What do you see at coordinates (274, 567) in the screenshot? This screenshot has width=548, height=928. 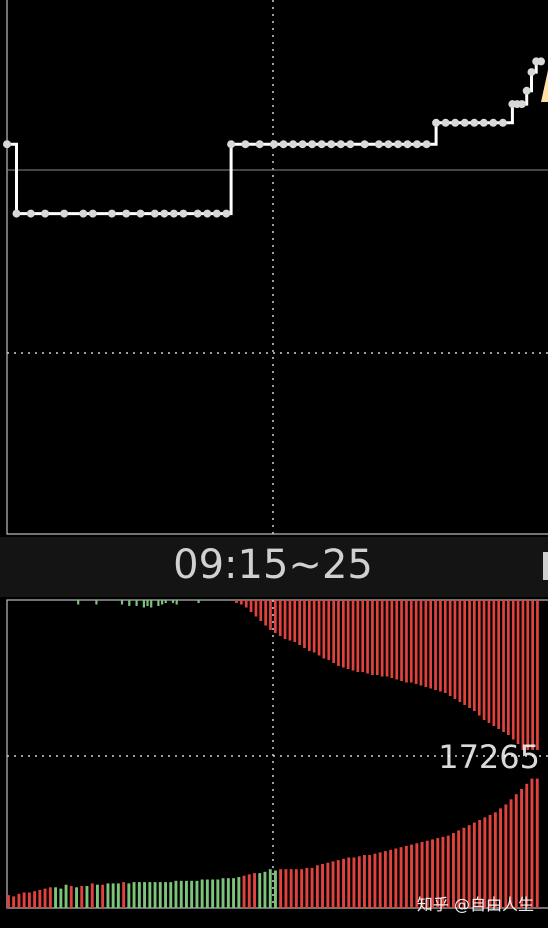 I see `divider-band-bg` at bounding box center [274, 567].